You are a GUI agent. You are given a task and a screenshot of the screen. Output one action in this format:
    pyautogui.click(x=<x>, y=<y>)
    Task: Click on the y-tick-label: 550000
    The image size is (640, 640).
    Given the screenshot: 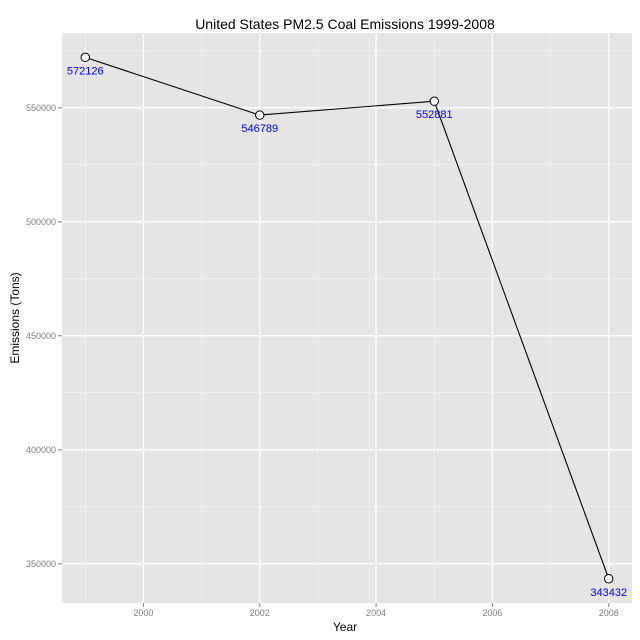 What is the action you would take?
    pyautogui.click(x=41, y=108)
    